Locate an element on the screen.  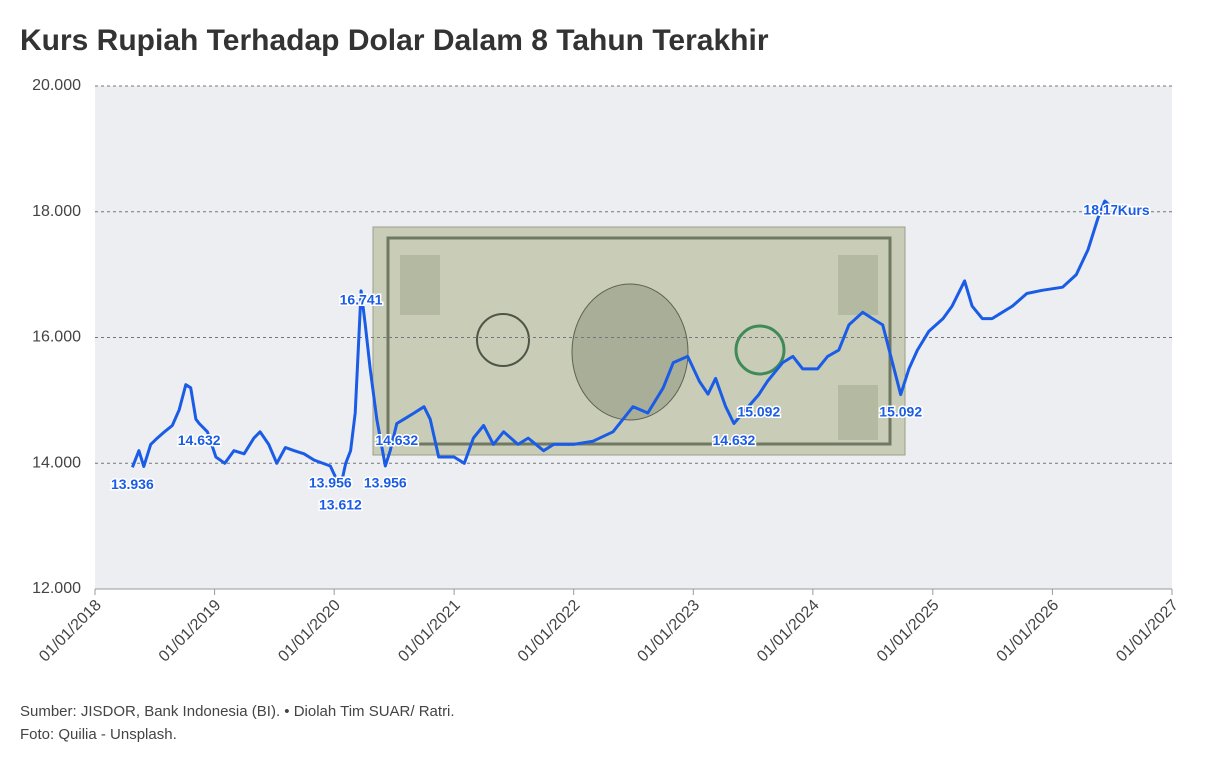
y-tick-label: 14.000 is located at coordinates (56, 462).